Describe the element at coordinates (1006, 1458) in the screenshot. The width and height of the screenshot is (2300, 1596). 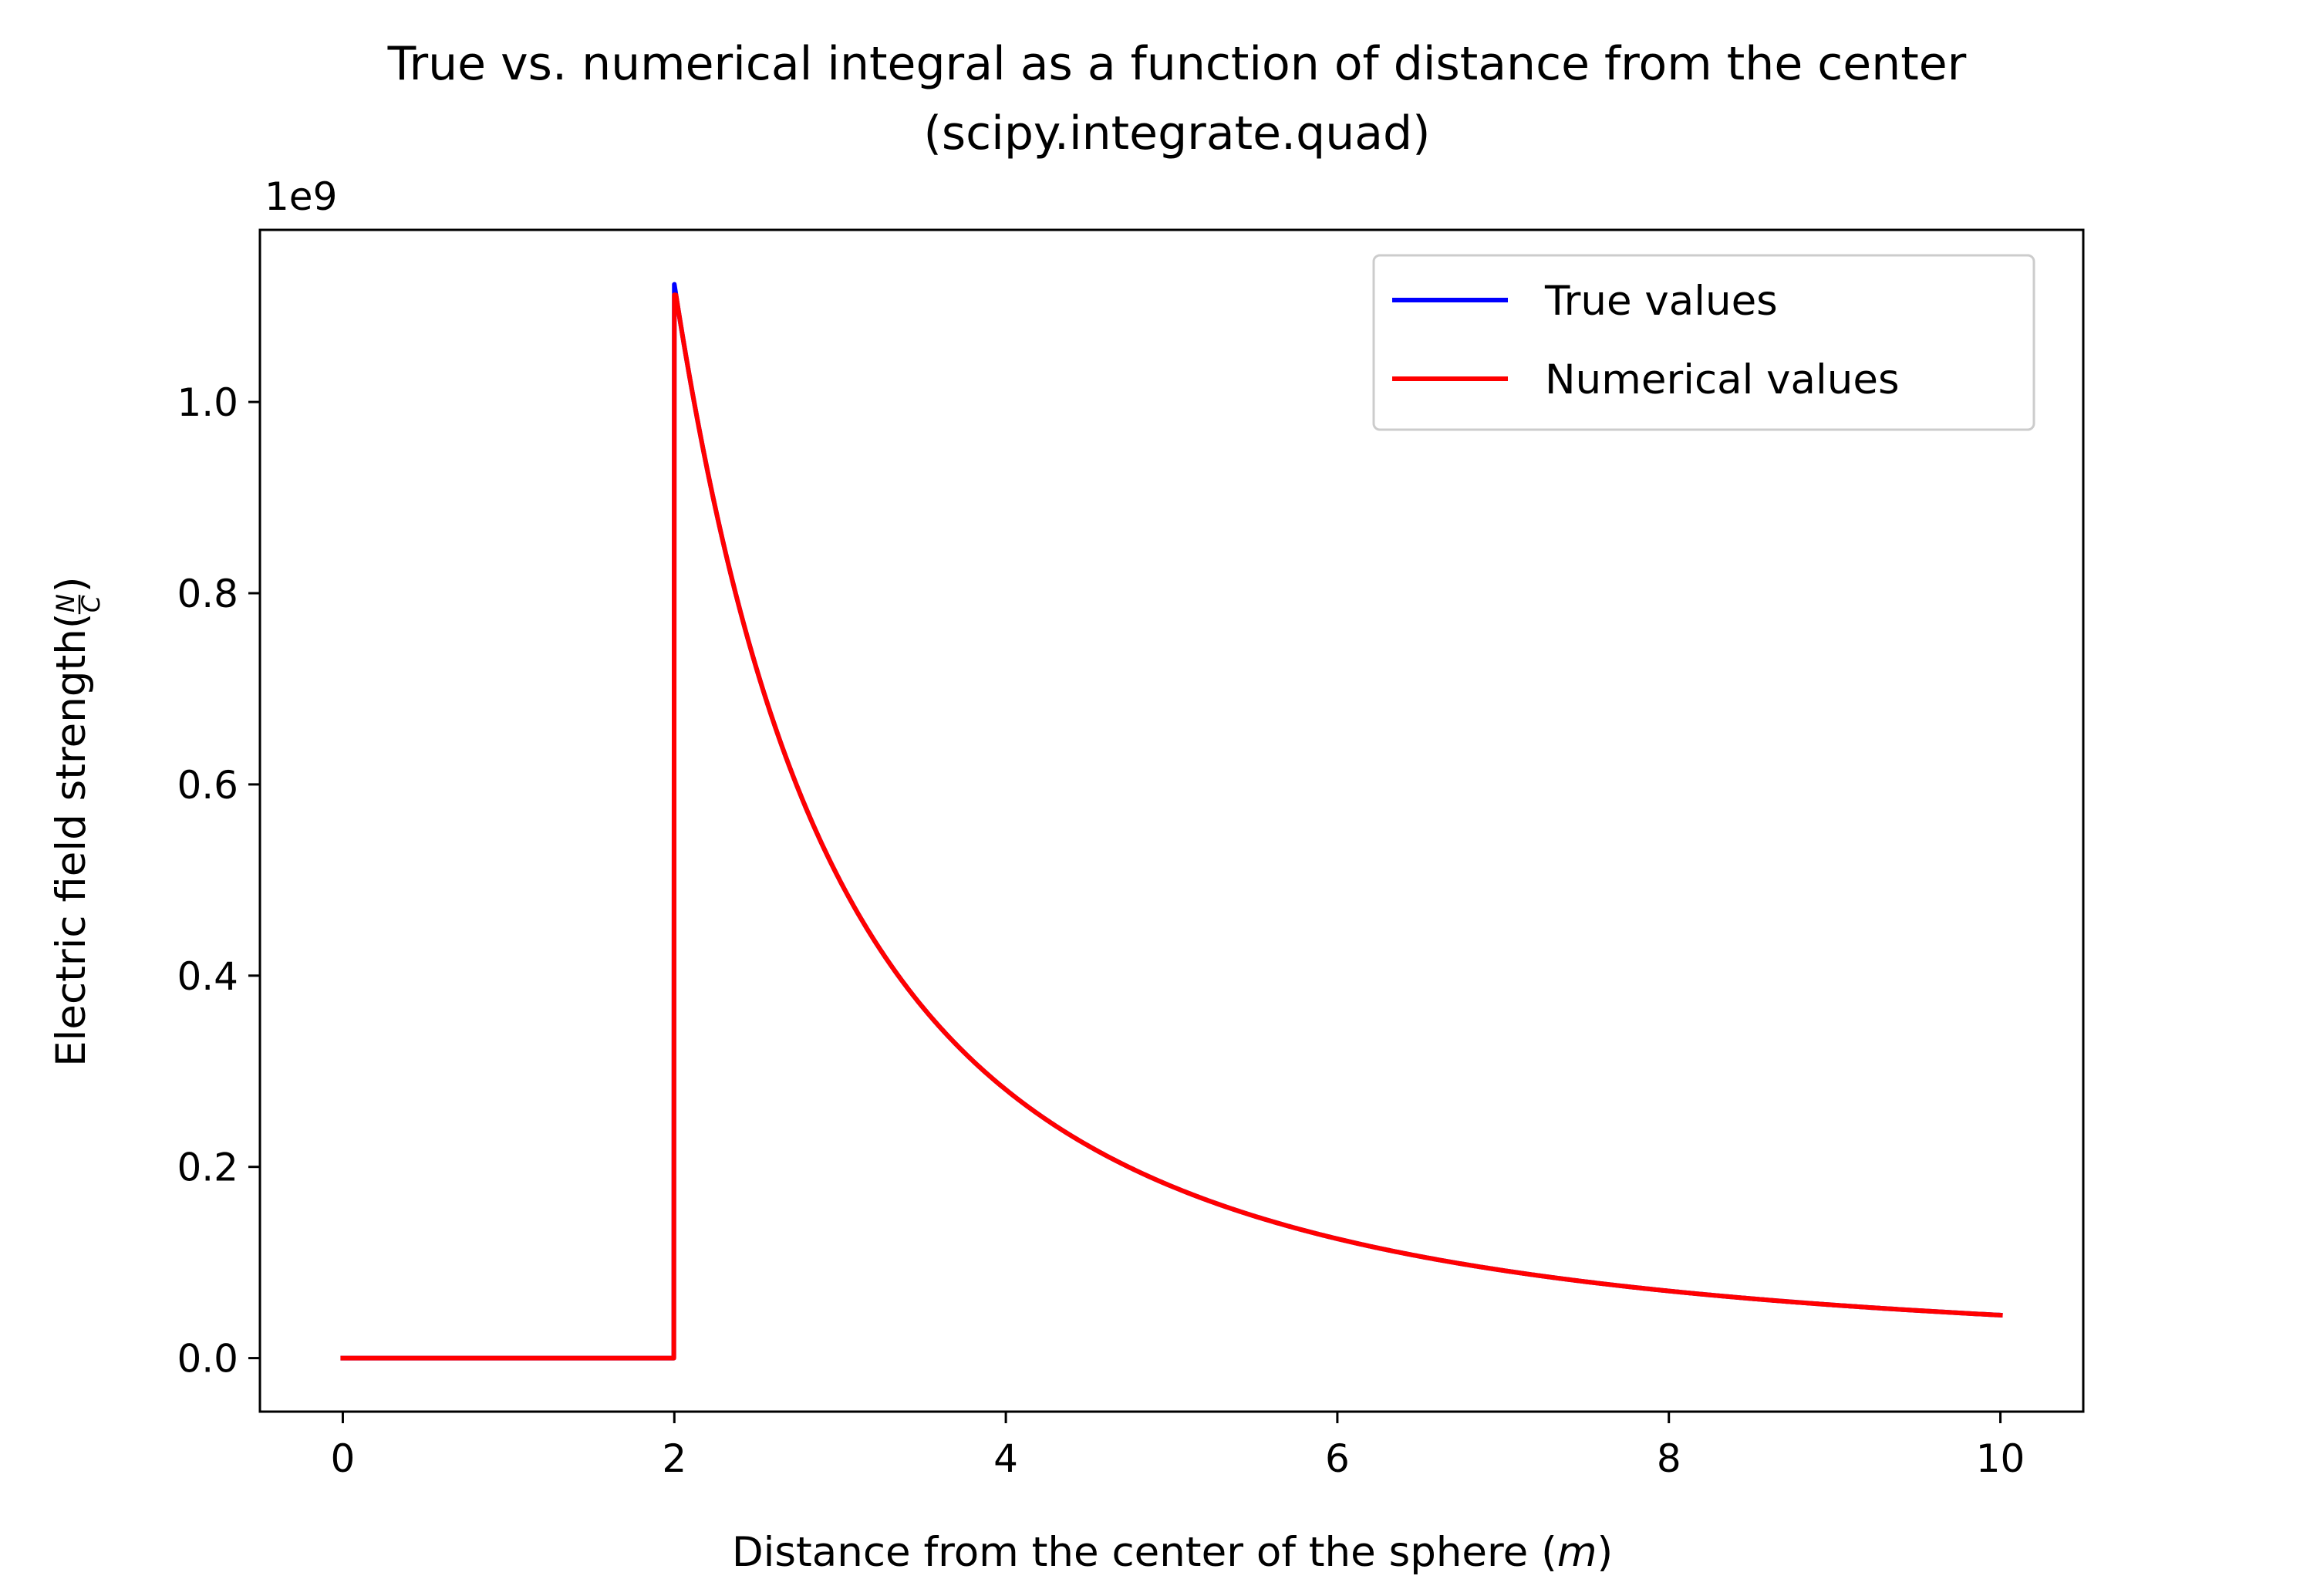
I see `x-tick-label: 4` at that location.